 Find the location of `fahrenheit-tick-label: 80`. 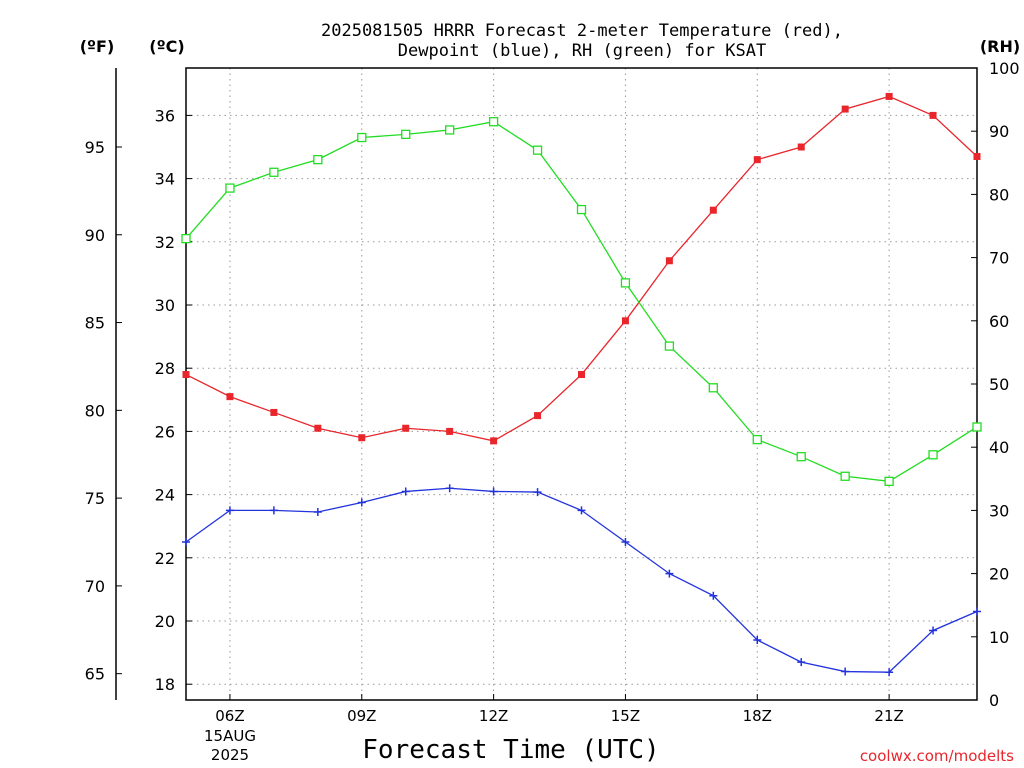

fahrenheit-tick-label: 80 is located at coordinates (95, 410).